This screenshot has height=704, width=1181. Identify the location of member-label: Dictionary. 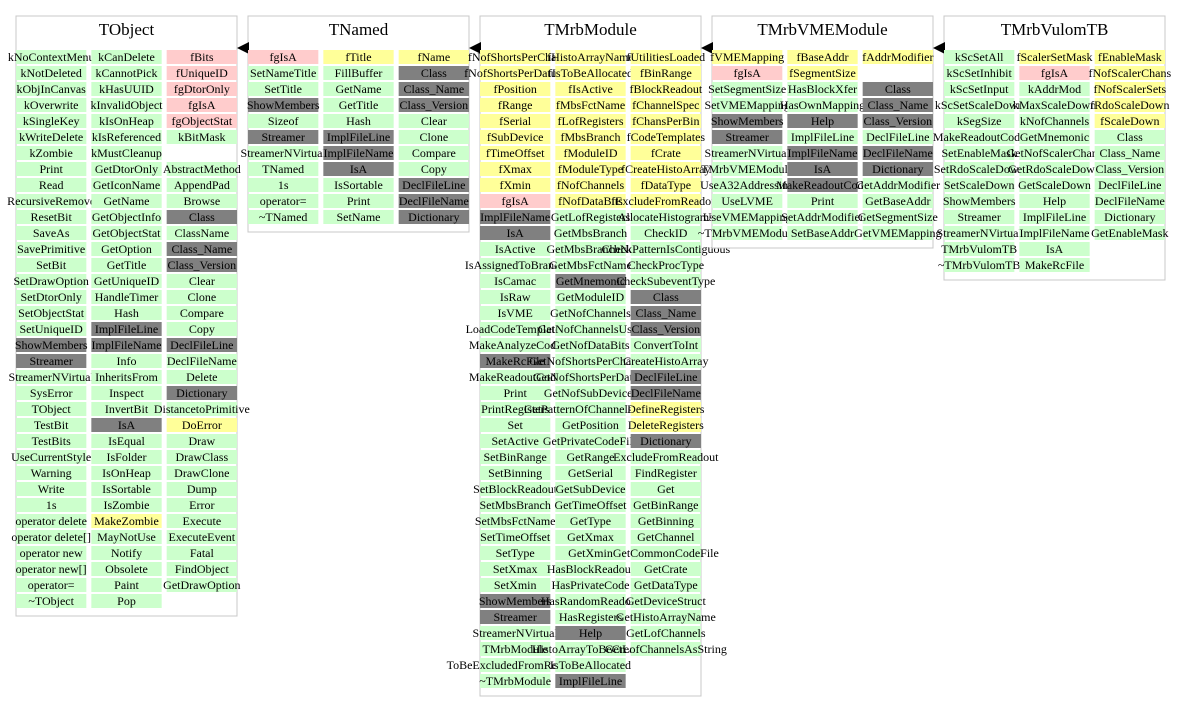
(201, 393).